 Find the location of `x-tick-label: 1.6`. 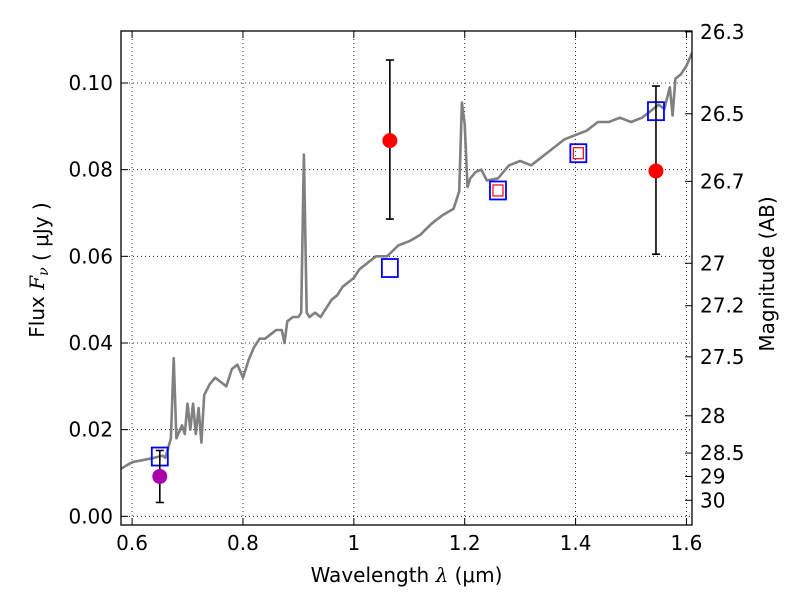

x-tick-label: 1.6 is located at coordinates (687, 543).